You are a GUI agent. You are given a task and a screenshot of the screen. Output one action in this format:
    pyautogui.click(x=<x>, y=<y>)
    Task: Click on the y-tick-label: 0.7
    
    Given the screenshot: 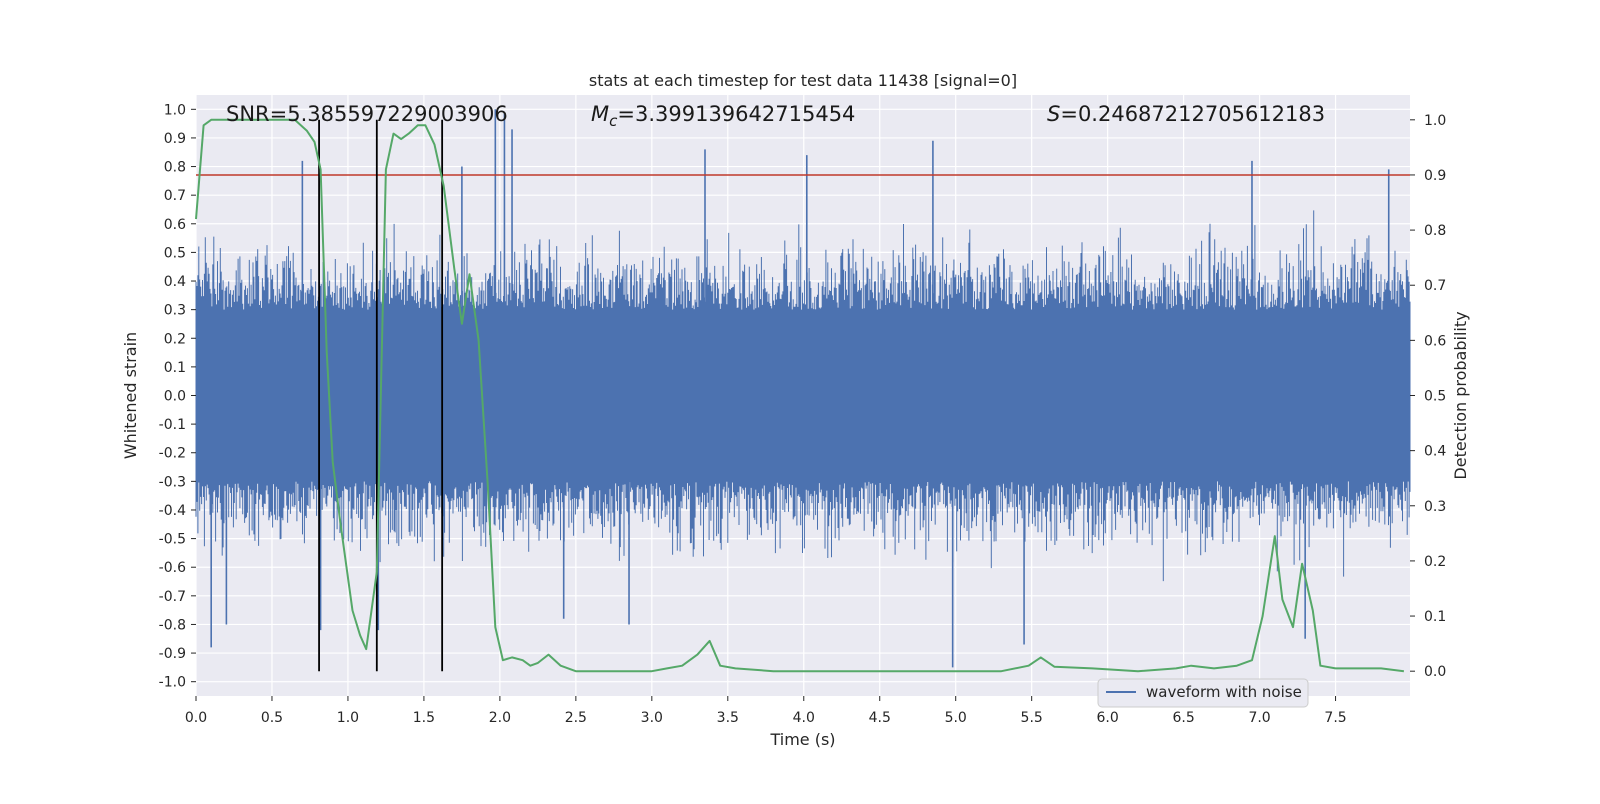 What is the action you would take?
    pyautogui.click(x=175, y=196)
    